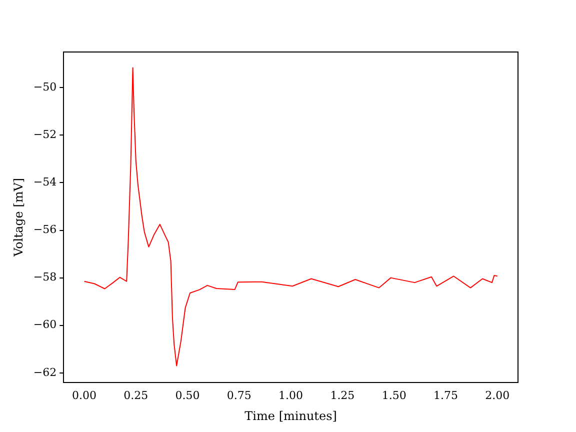 The width and height of the screenshot is (576, 432). Describe the element at coordinates (342, 395) in the screenshot. I see `x-tick-label: 1.25` at that location.